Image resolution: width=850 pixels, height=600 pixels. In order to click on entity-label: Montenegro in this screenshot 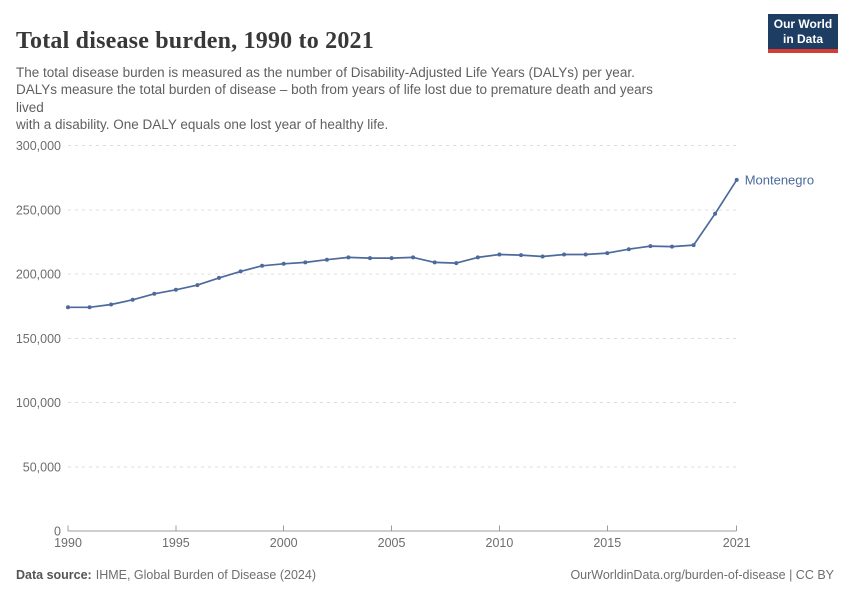, I will do `click(779, 179)`.